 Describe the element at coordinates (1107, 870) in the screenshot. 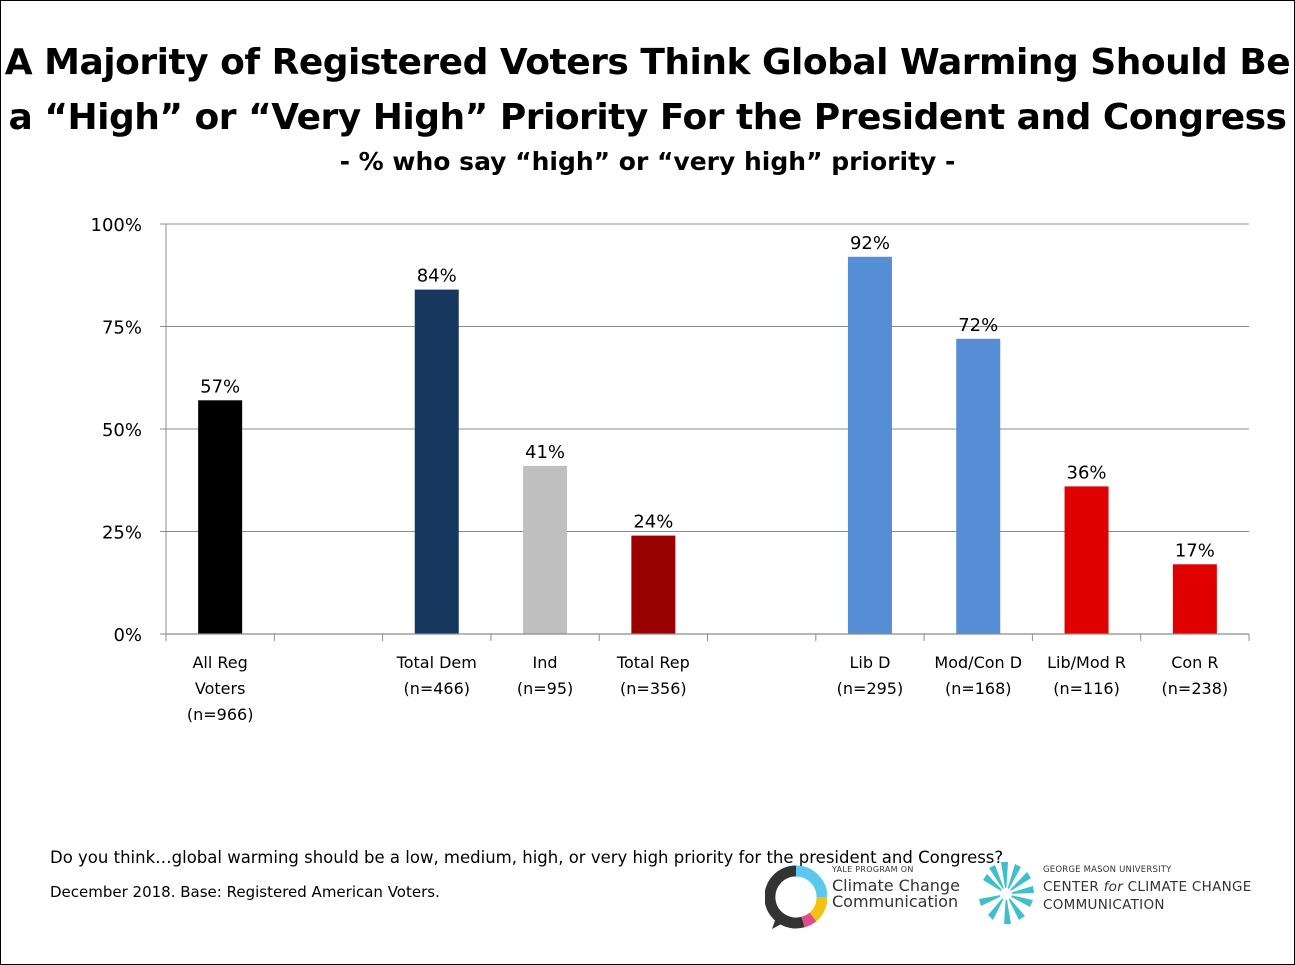

I see `gmu-logo-small-text: GEORGE MASON UNIVERSITY` at that location.